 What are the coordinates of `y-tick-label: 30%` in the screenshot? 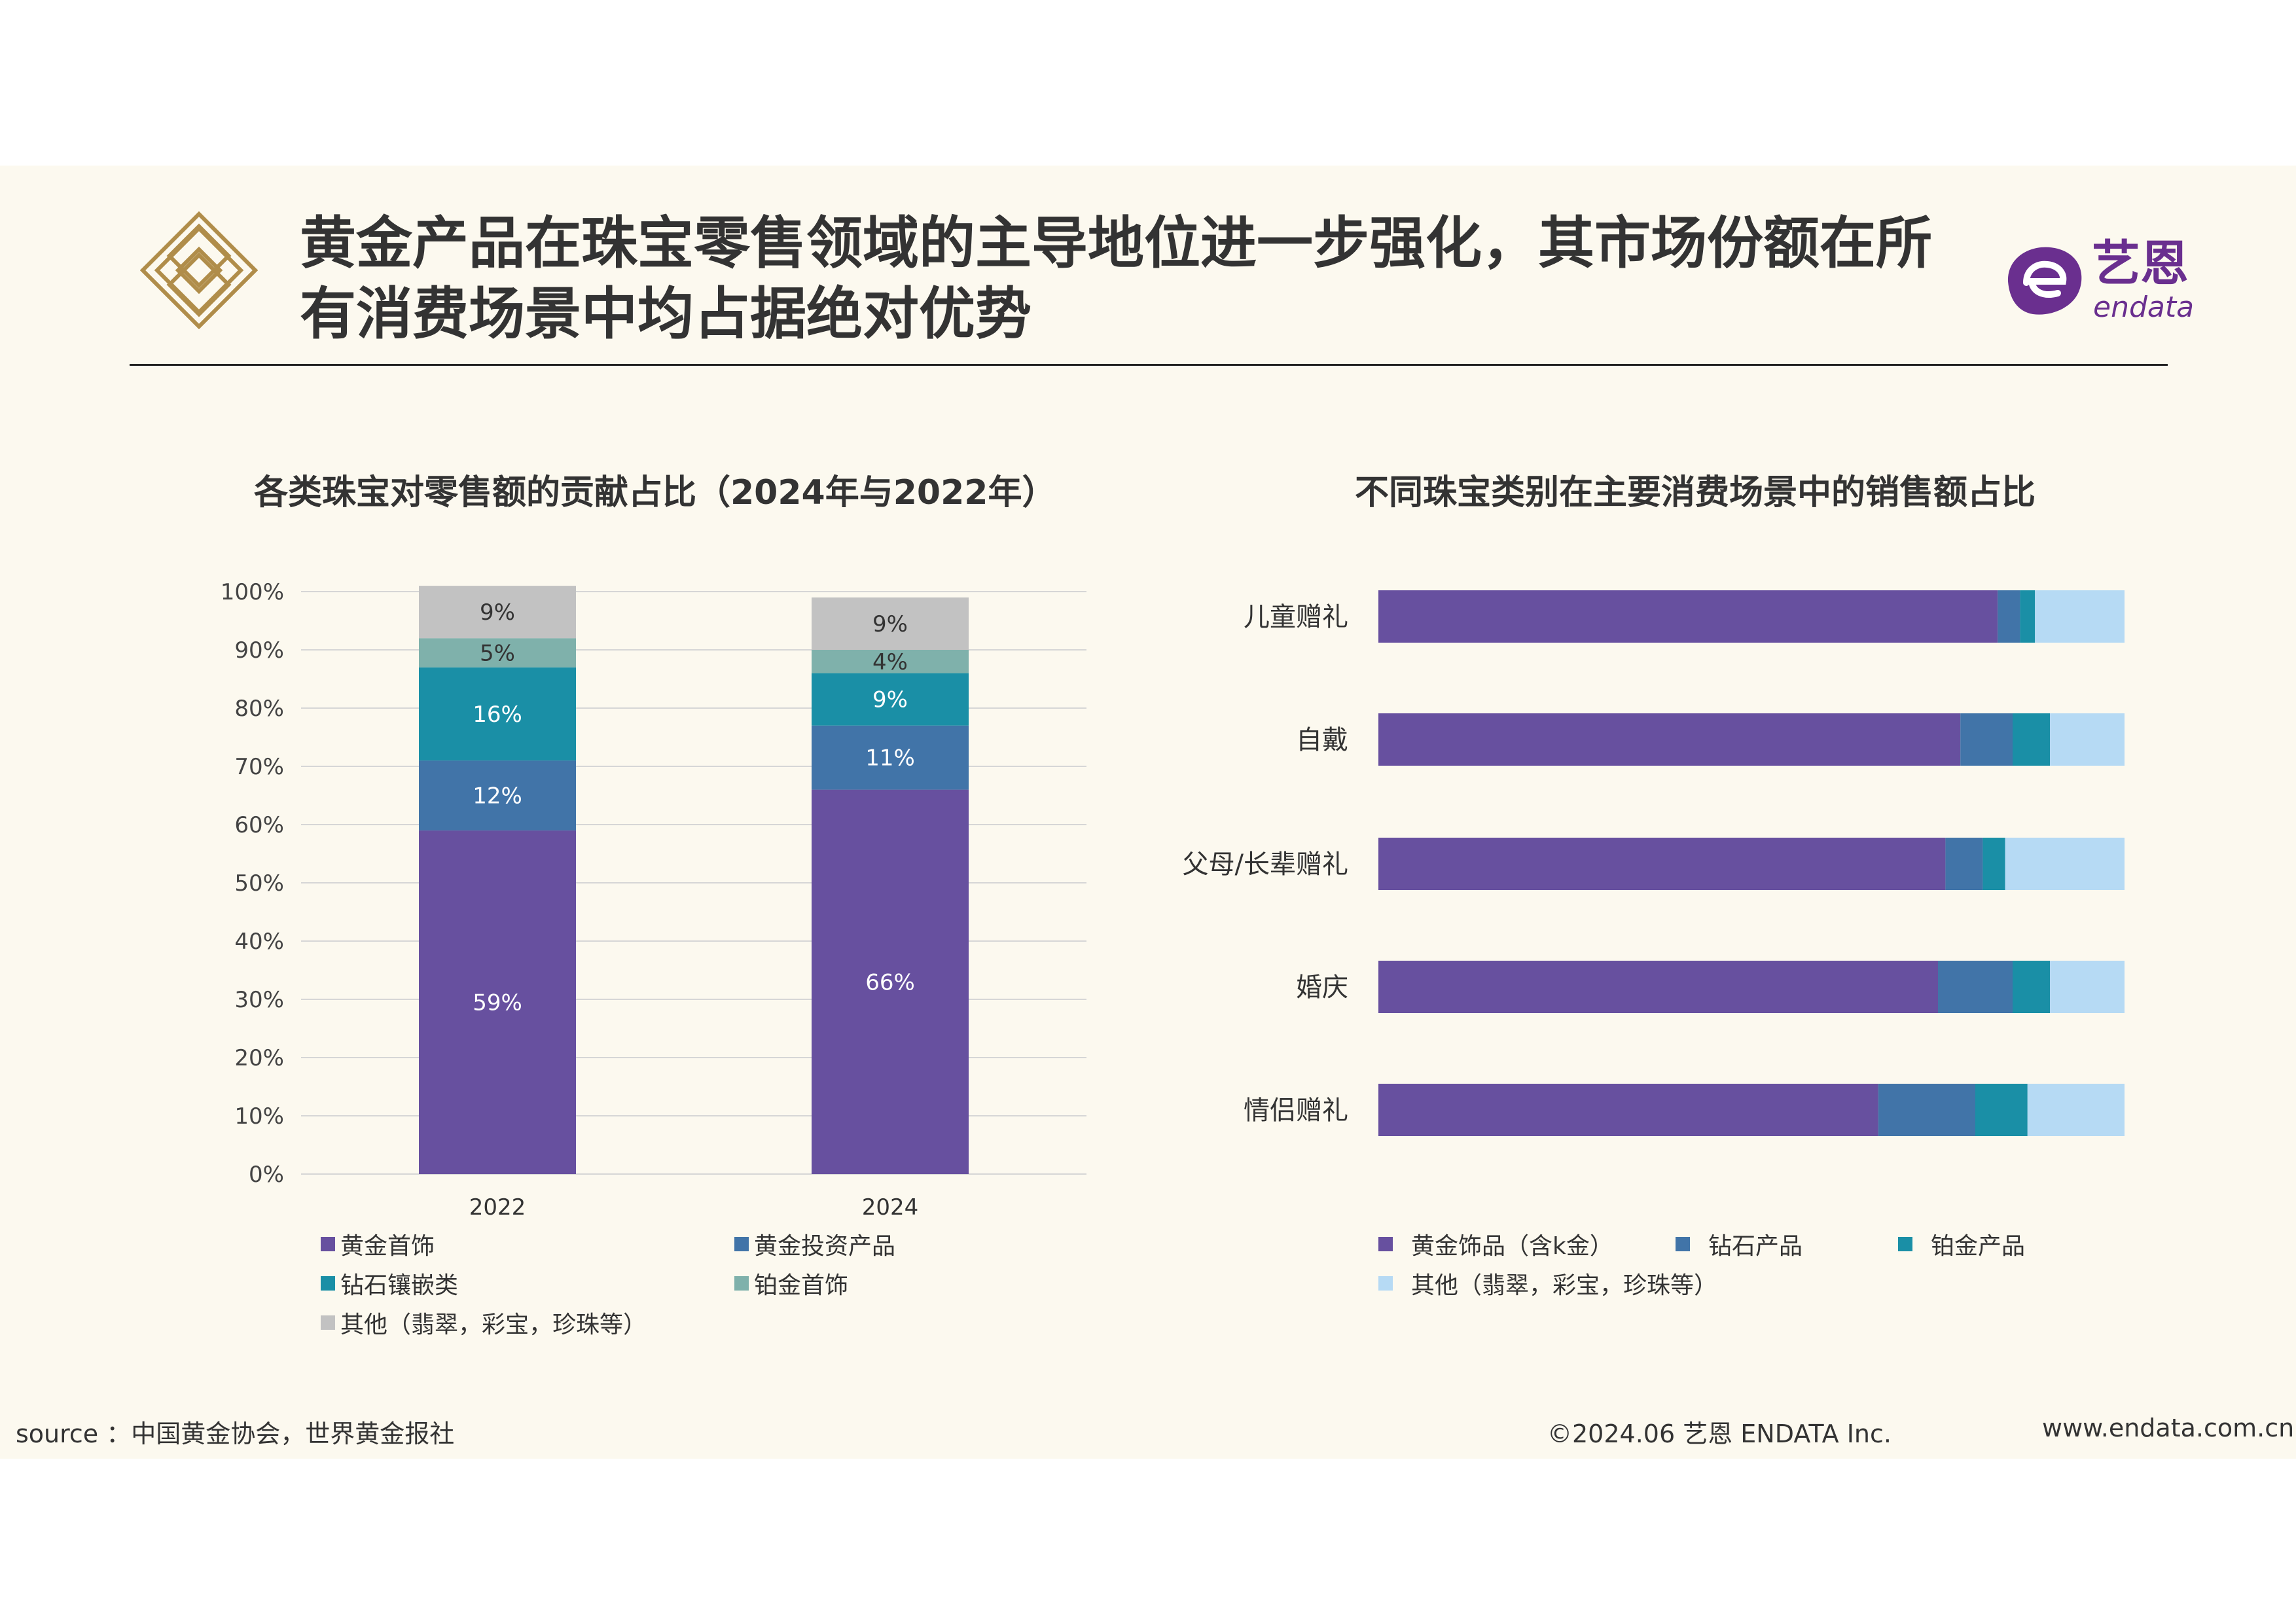 It's located at (259, 1000).